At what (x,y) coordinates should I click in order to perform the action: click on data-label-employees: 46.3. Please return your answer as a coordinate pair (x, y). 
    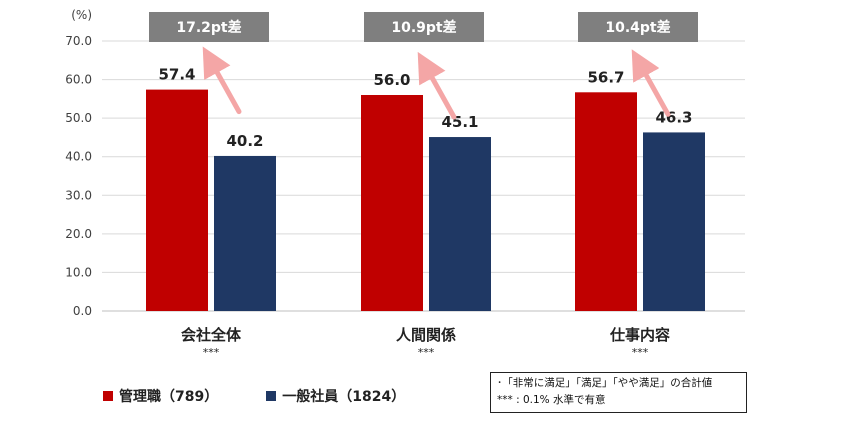
    Looking at the image, I should click on (673, 117).